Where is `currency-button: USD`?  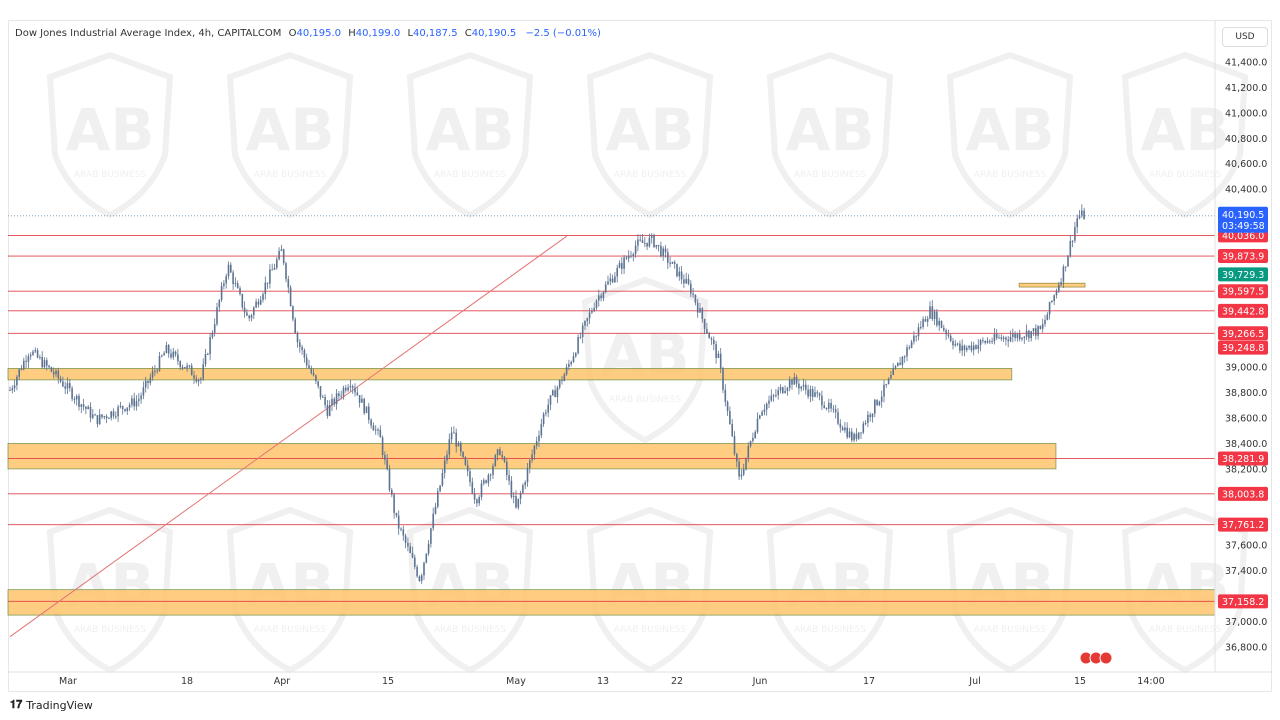 currency-button: USD is located at coordinates (1245, 37).